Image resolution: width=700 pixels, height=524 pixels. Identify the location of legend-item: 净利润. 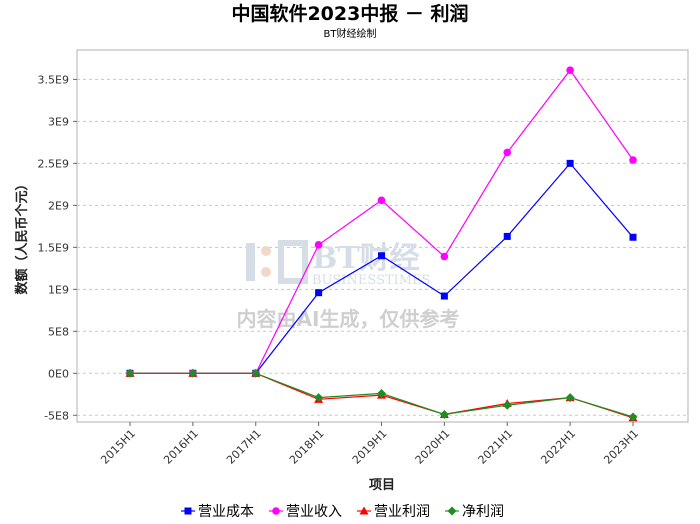
(474, 512).